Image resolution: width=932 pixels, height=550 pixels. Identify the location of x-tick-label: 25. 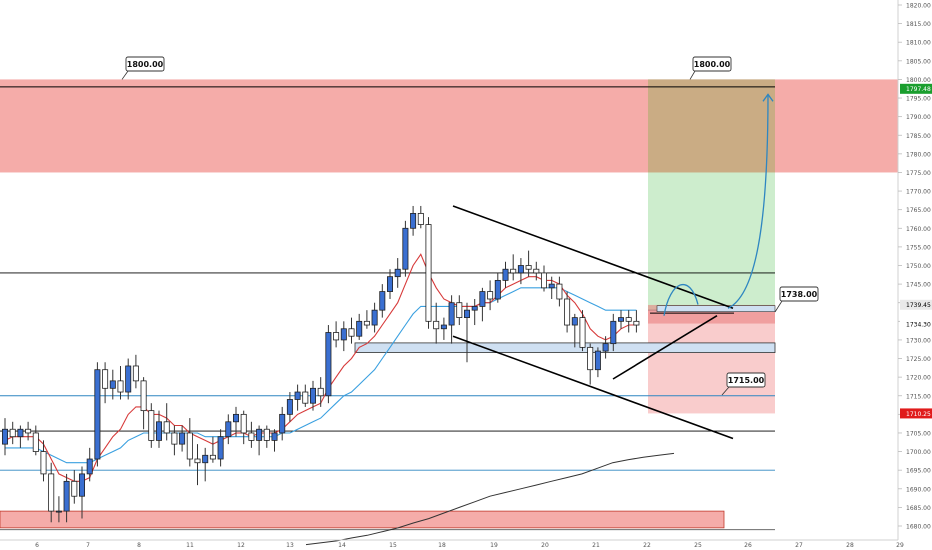
(698, 545).